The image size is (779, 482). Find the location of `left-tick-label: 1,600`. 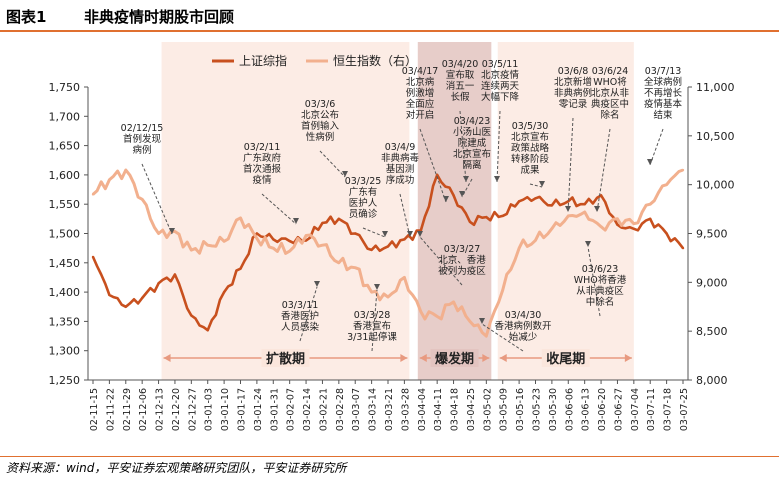

left-tick-label: 1,600 is located at coordinates (65, 175).